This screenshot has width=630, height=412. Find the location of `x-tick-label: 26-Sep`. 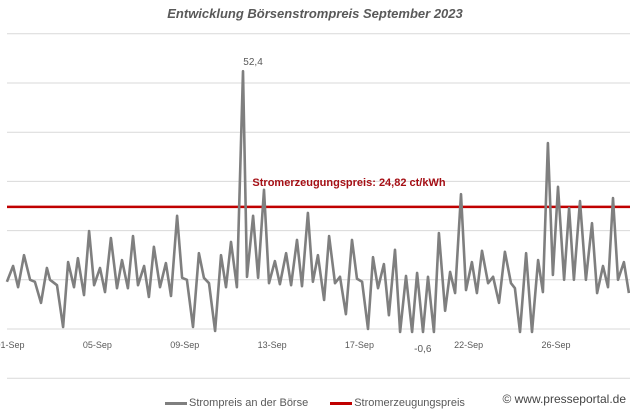

x-tick-label: 26-Sep is located at coordinates (555, 345).